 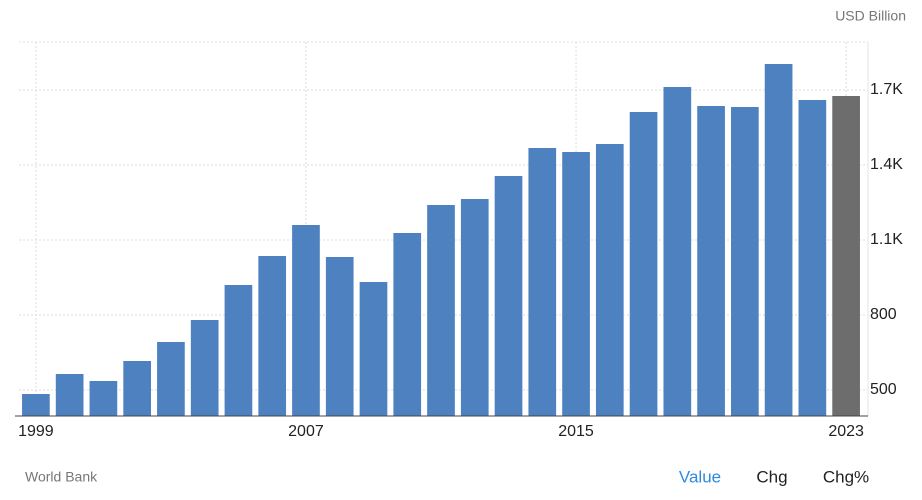 What do you see at coordinates (883, 314) in the screenshot?
I see `y-tick-label: 800` at bounding box center [883, 314].